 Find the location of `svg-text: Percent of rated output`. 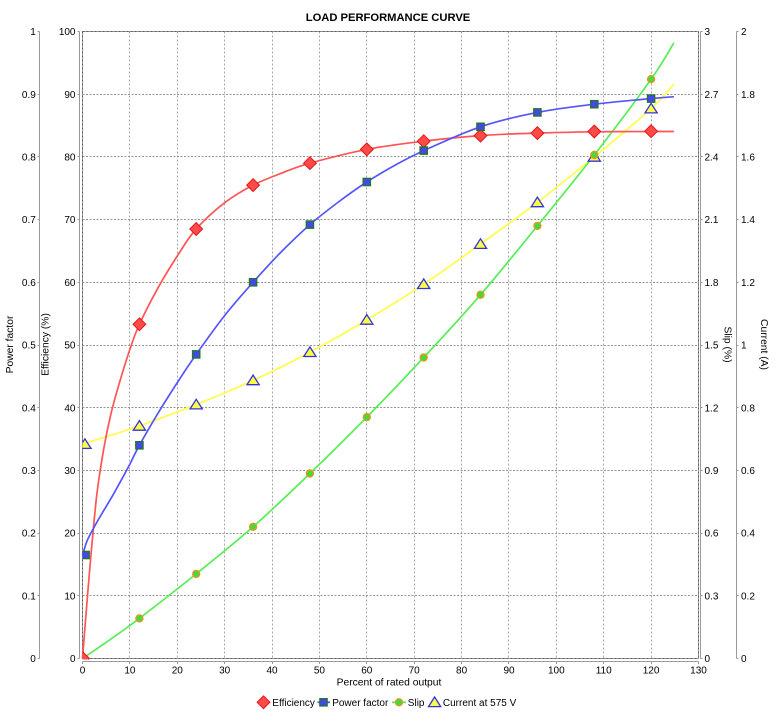

svg-text: Percent of rated output is located at coordinates (389, 682).